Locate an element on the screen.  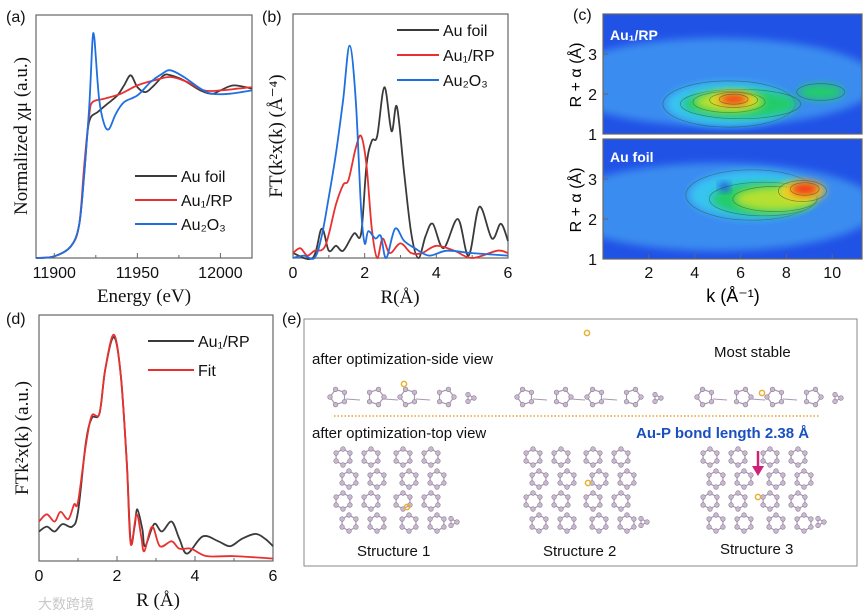
heatmap-au1-rp is located at coordinates (732, 74).